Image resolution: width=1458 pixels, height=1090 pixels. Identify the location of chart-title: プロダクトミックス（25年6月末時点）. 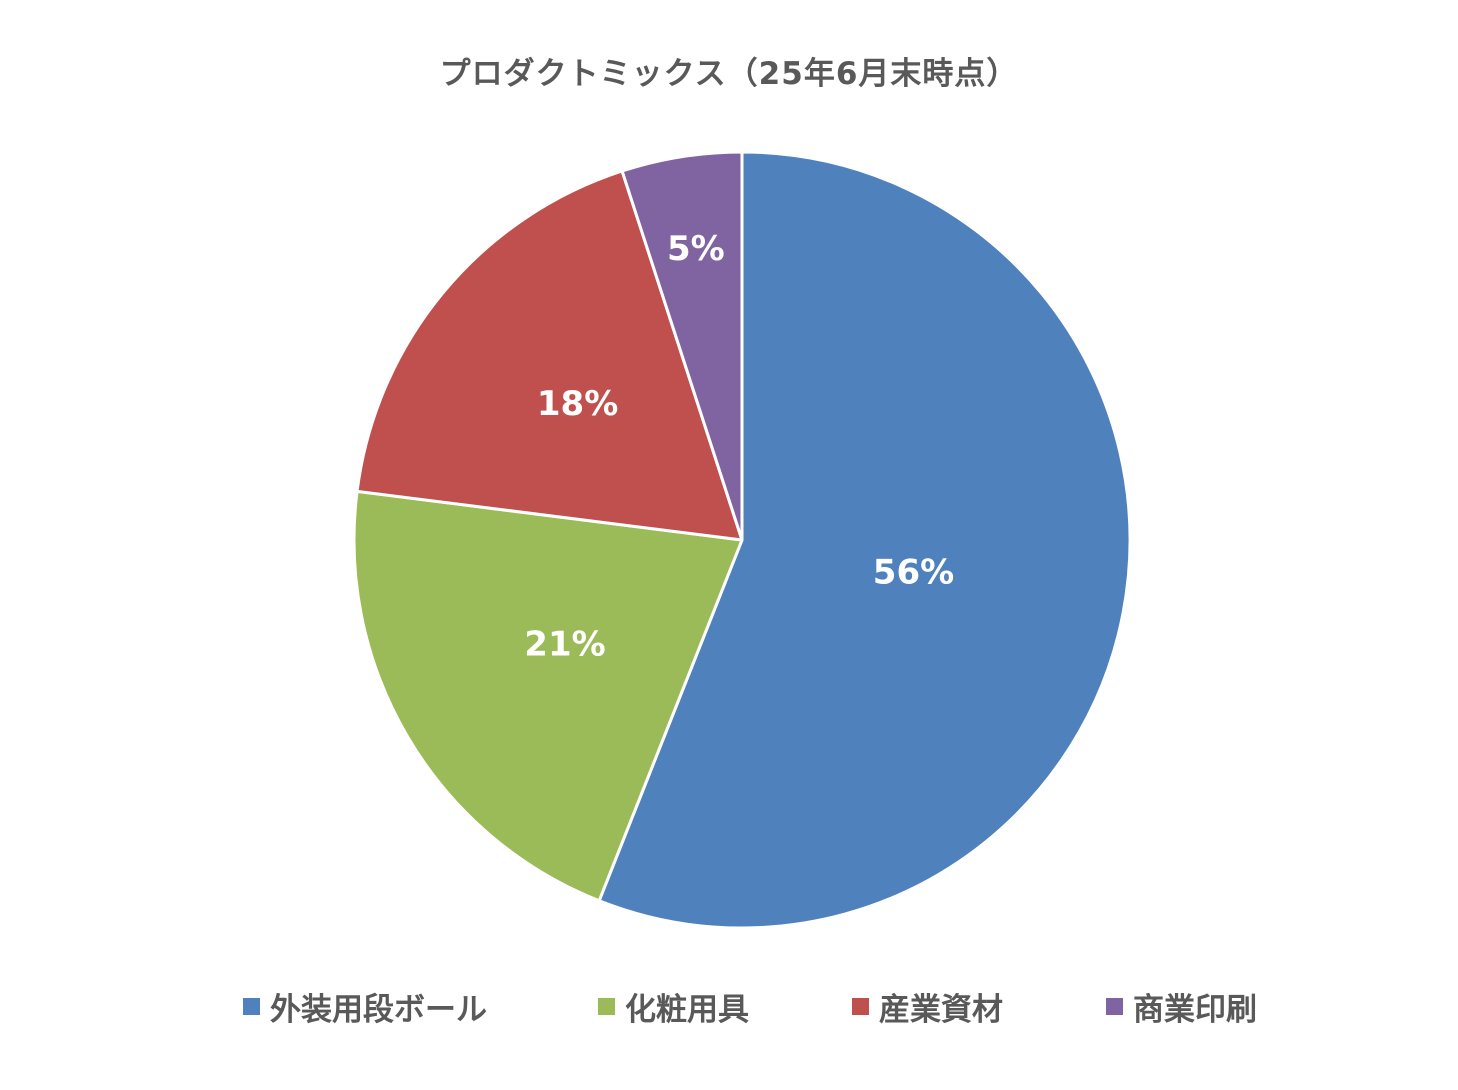
(729, 74).